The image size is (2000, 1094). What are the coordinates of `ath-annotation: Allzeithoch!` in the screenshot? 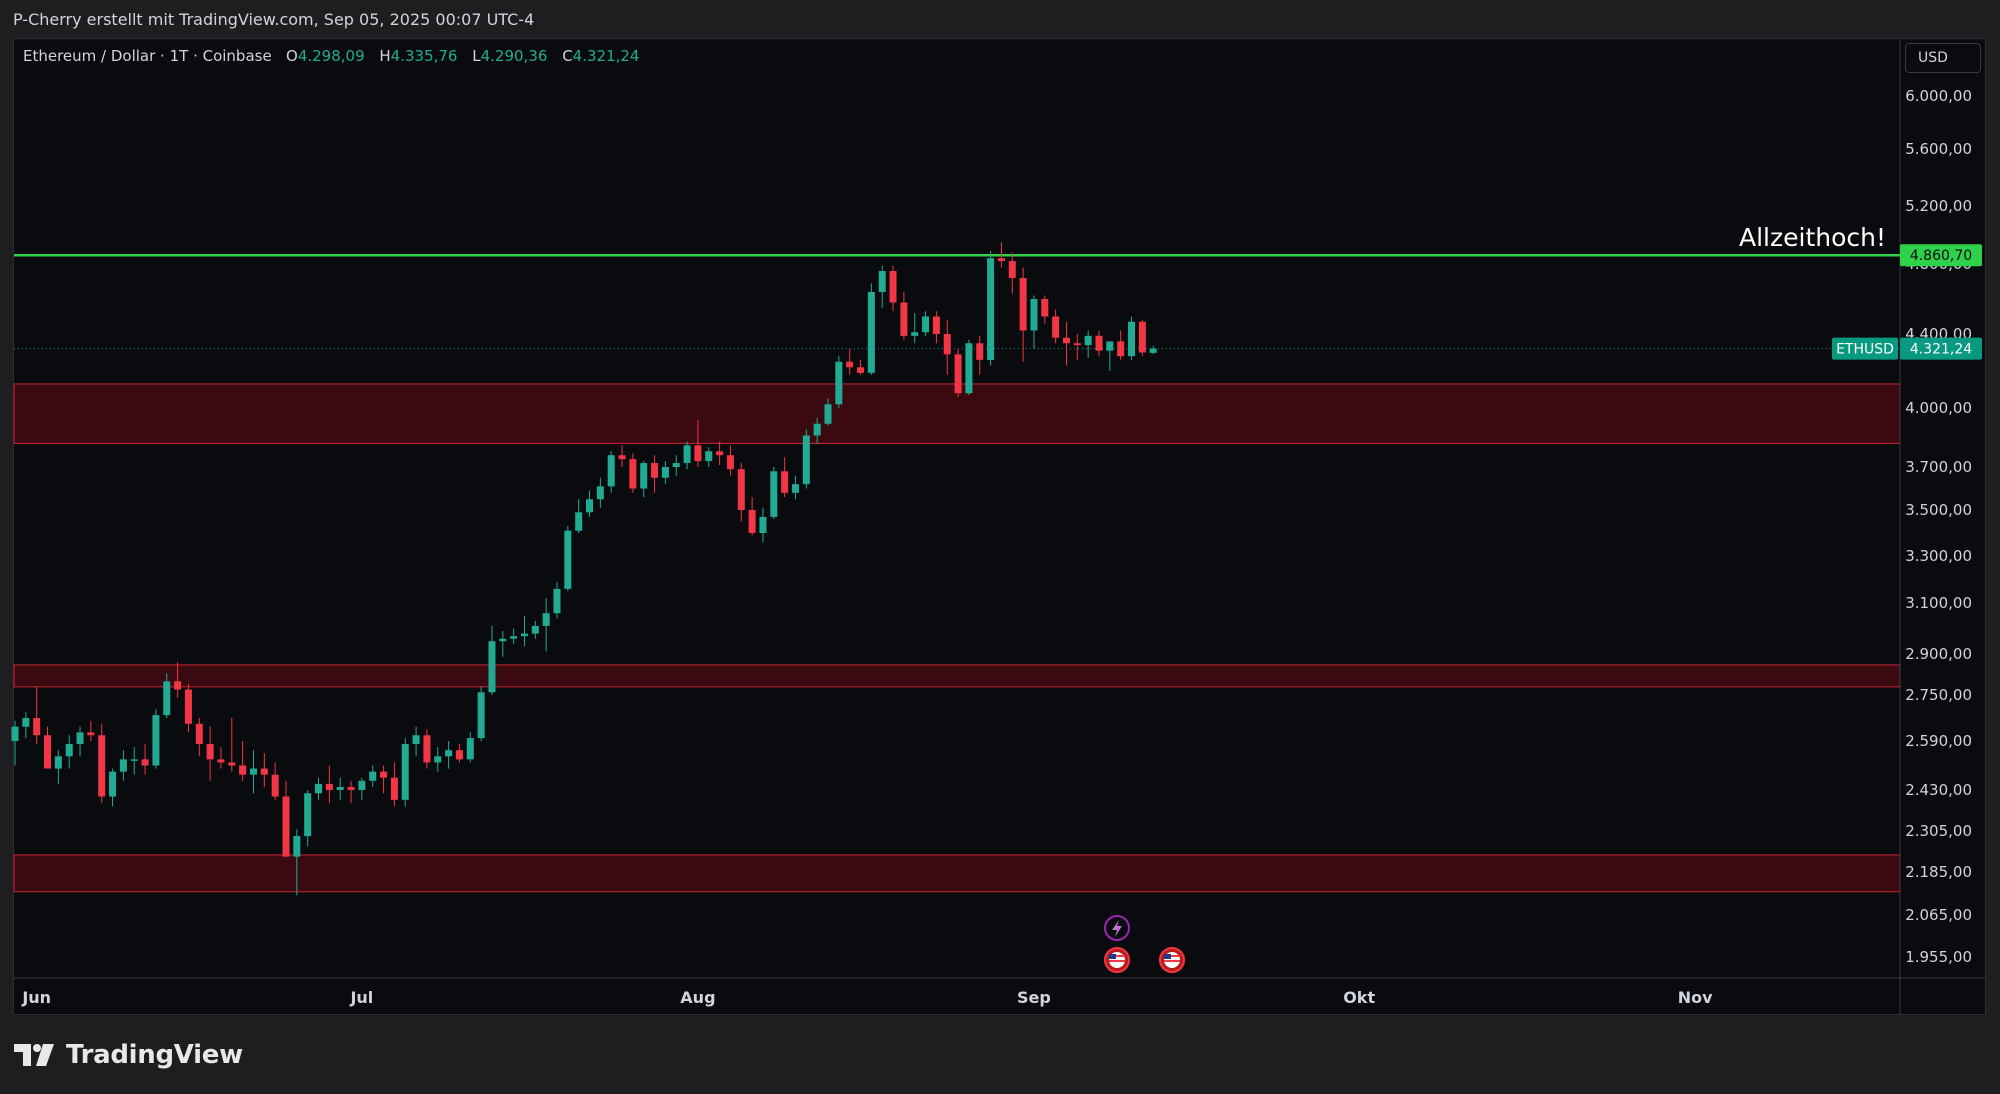 It's located at (1812, 237).